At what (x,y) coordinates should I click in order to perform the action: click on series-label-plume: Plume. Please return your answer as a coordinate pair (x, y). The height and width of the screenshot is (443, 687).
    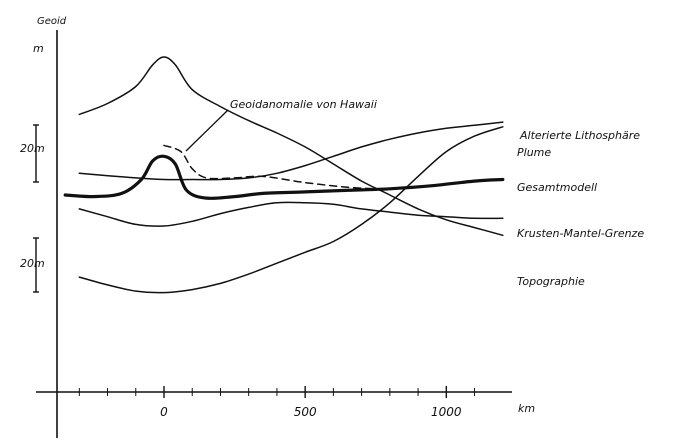
    Looking at the image, I should click on (534, 152).